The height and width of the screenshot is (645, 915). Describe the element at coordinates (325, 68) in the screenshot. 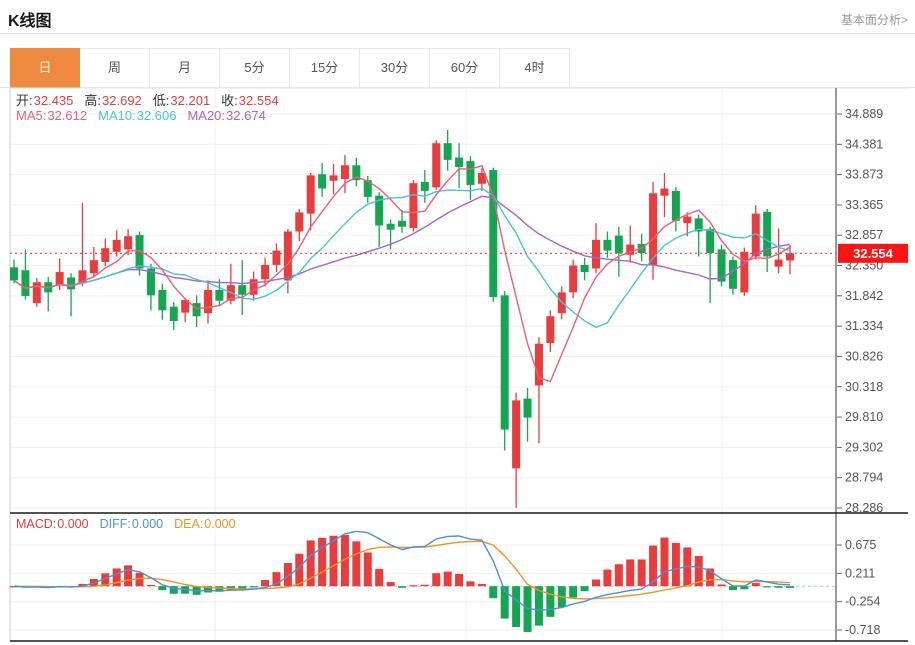

I see `tab-timeframe-4: 15分` at that location.